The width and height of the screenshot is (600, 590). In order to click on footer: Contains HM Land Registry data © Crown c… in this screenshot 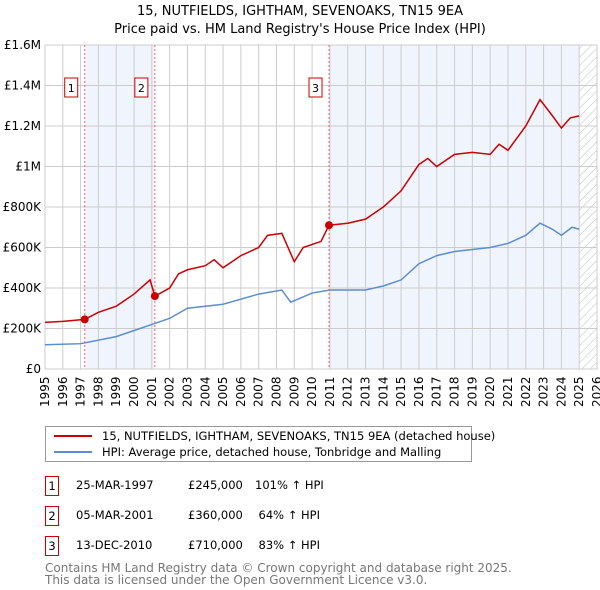, I will do `click(278, 574)`.